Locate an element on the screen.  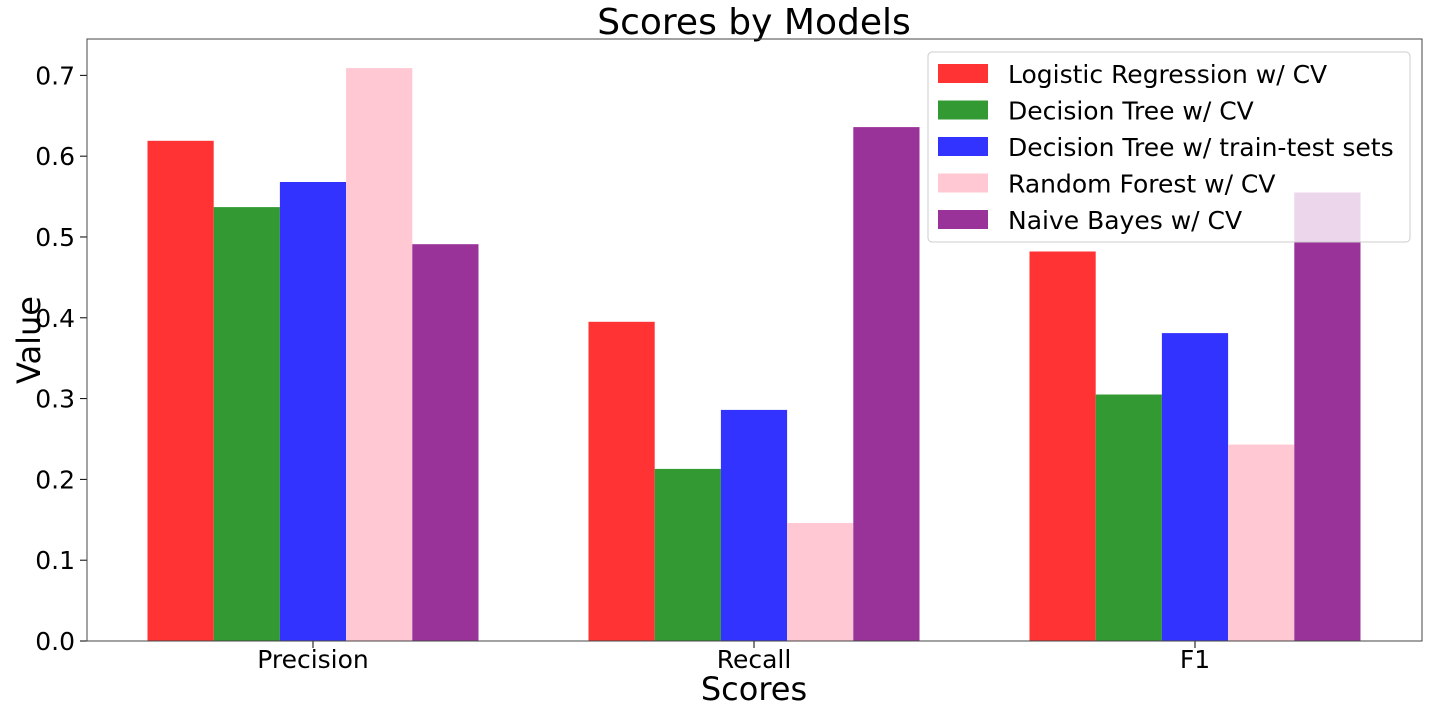
x-axis-label: Scores is located at coordinates (754, 689).